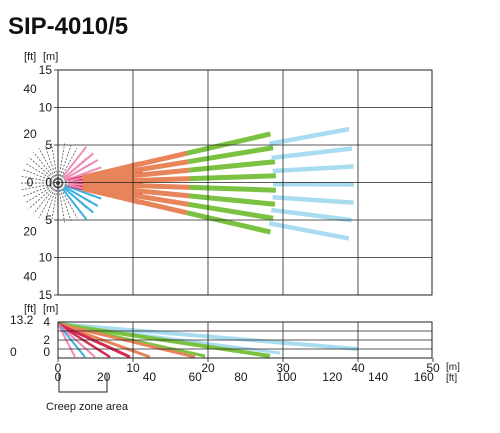  Describe the element at coordinates (453, 367) in the screenshot. I see `x-m-unit: [m]` at that location.